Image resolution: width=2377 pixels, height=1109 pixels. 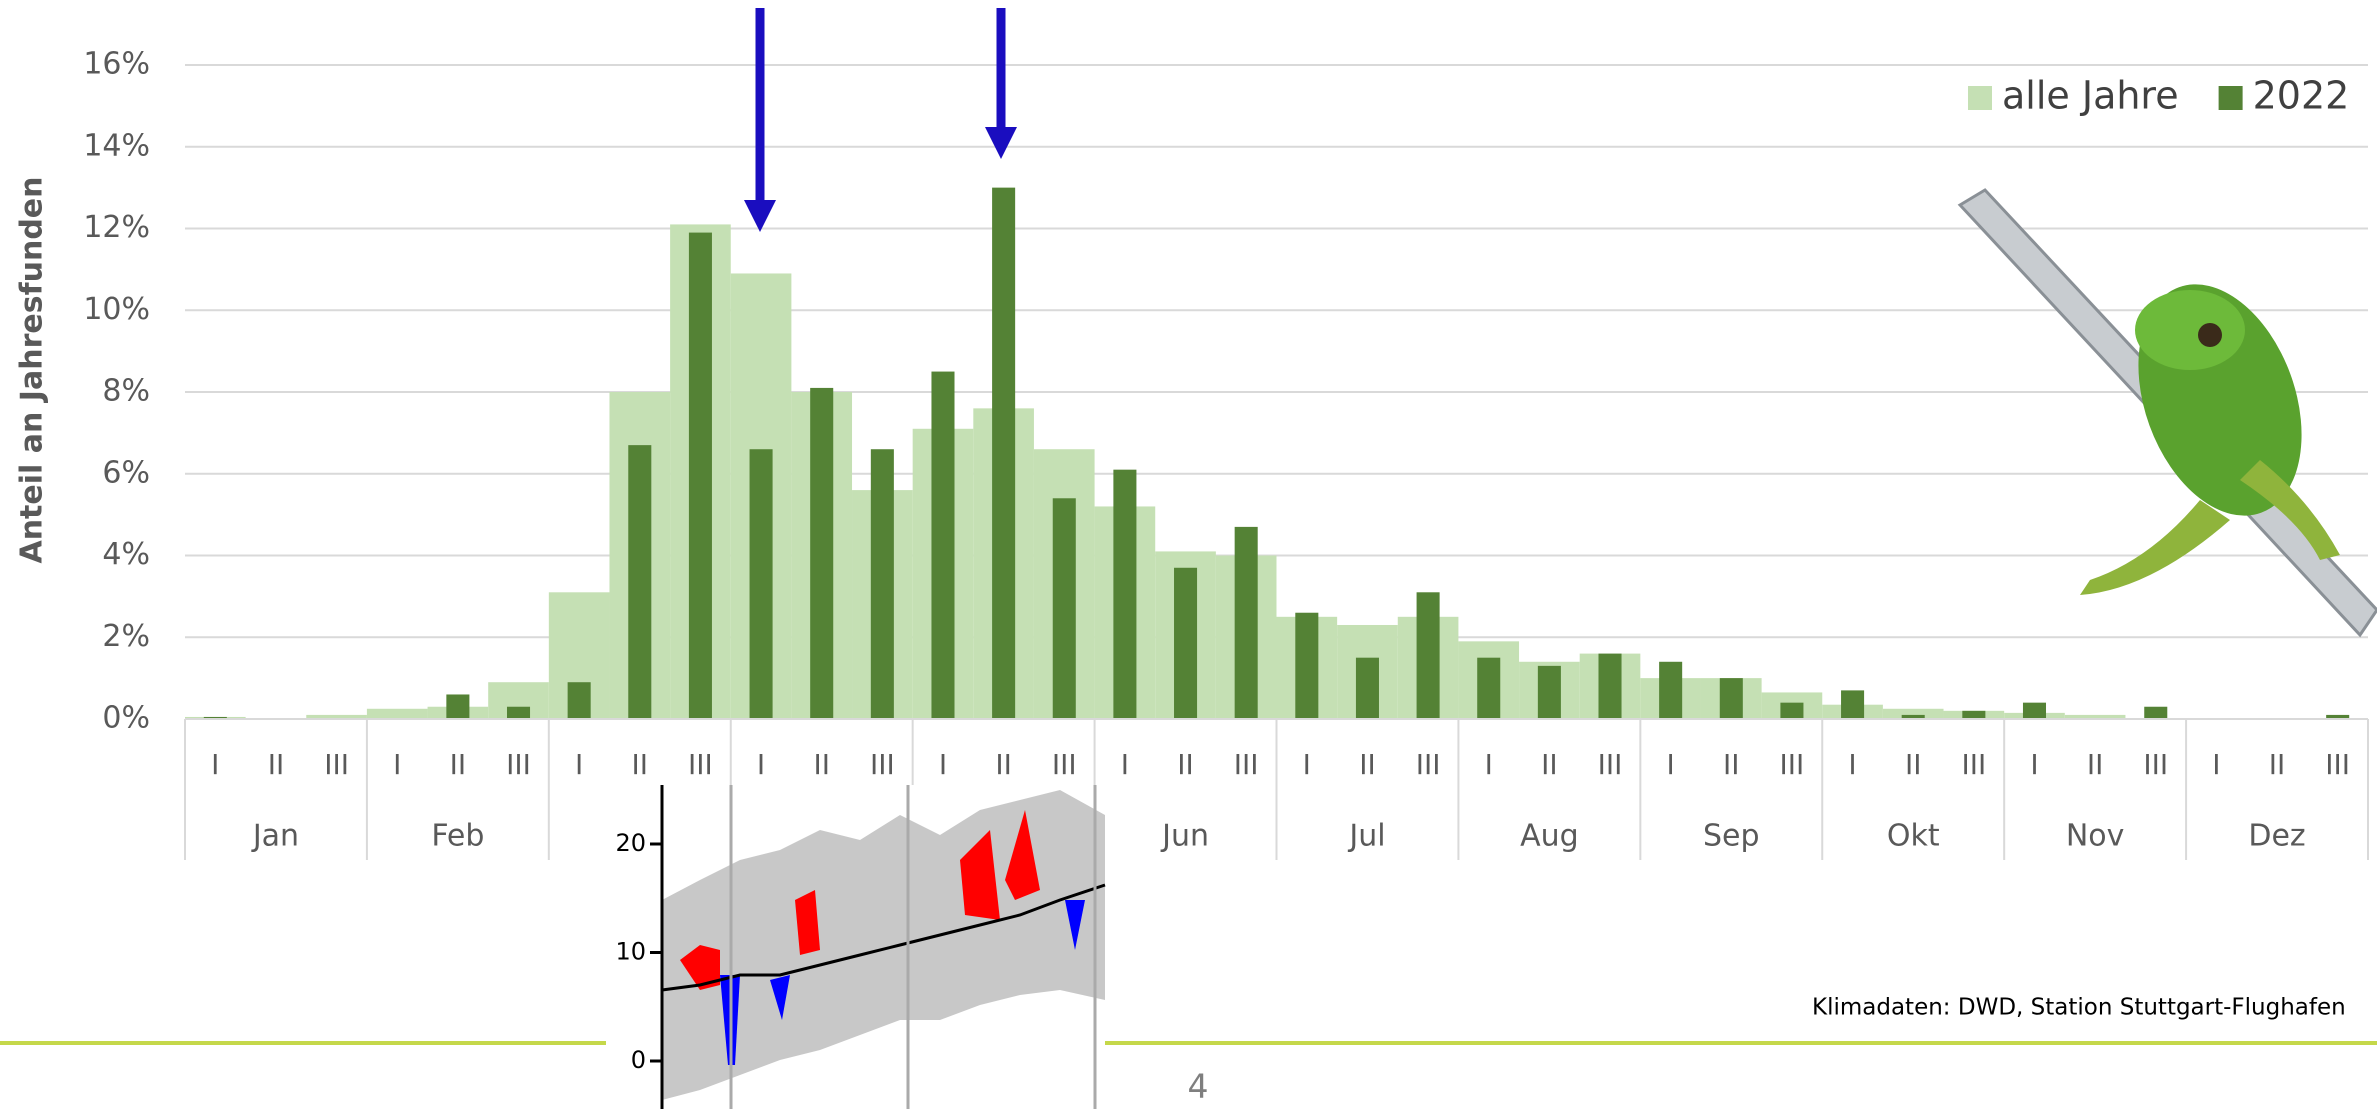 I want to click on month-label: Nov, so click(x=2095, y=836).